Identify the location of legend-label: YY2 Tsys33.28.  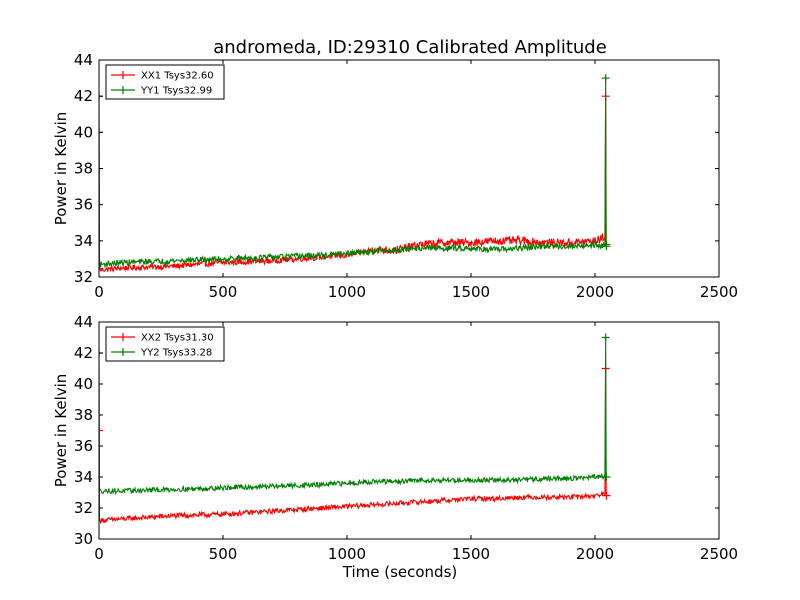
(176, 353).